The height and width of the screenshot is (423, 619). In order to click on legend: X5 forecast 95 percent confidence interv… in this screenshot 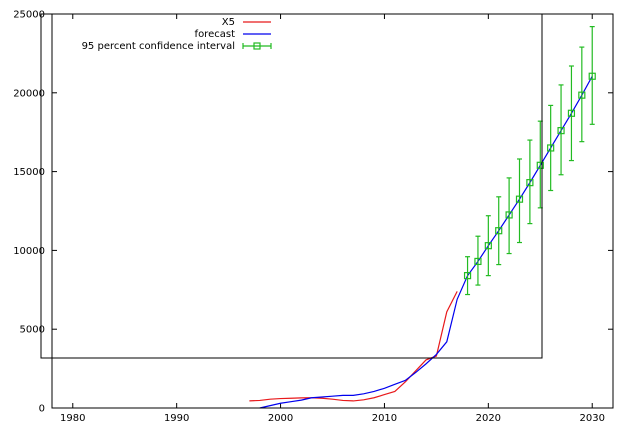, I will do `click(177, 34)`.